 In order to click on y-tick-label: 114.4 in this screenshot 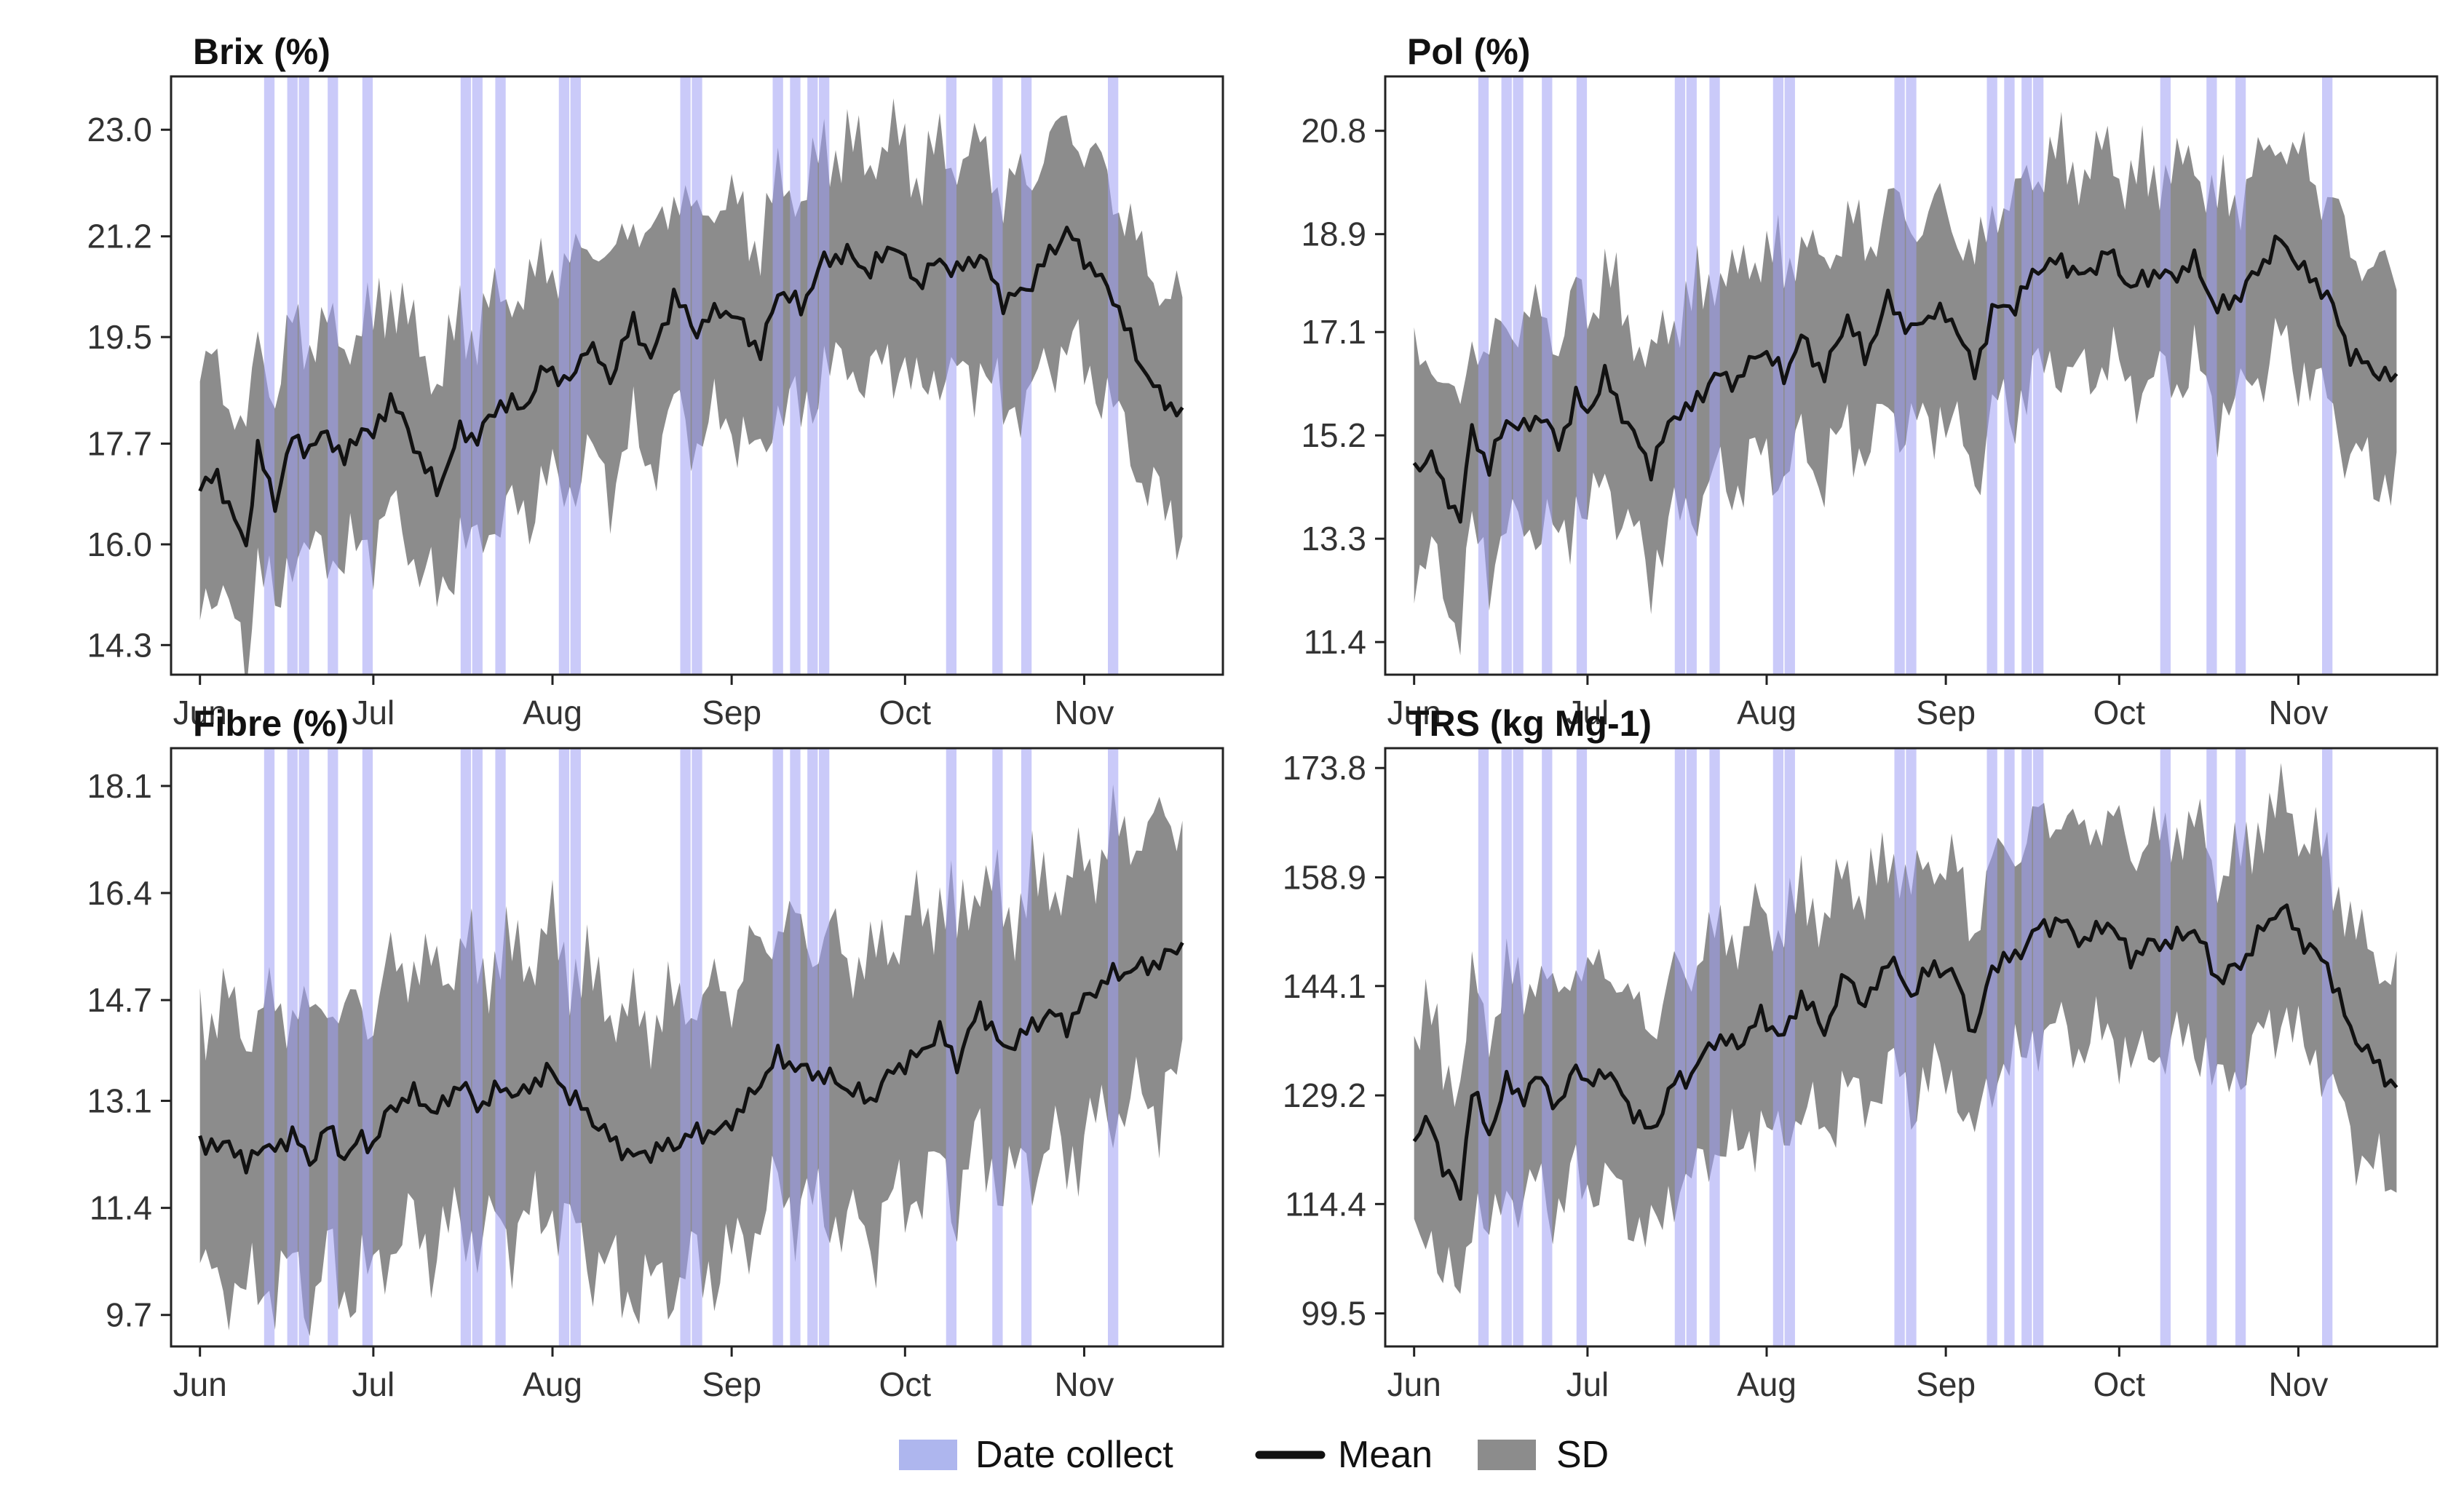, I will do `click(1325, 1204)`.